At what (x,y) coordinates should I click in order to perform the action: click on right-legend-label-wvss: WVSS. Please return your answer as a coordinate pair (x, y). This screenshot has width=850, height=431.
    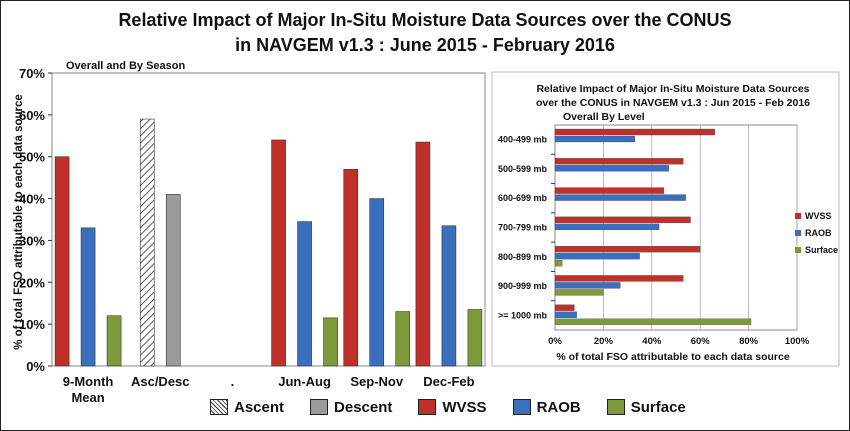
    Looking at the image, I should click on (818, 215).